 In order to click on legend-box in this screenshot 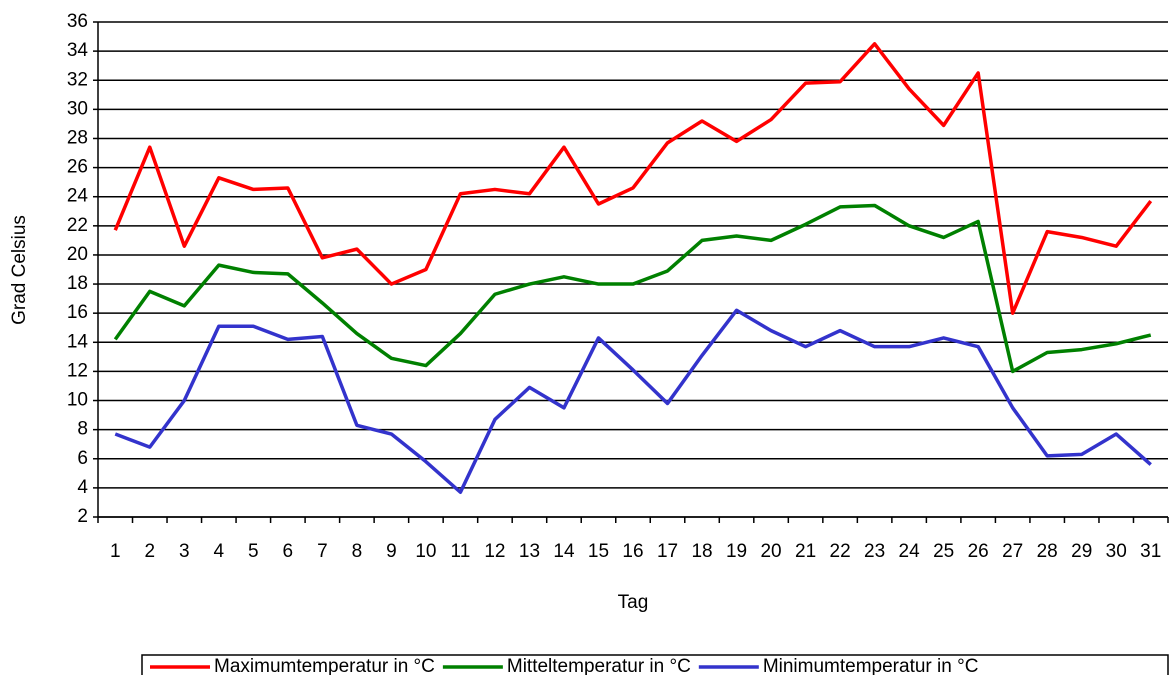, I will do `click(655, 664)`.